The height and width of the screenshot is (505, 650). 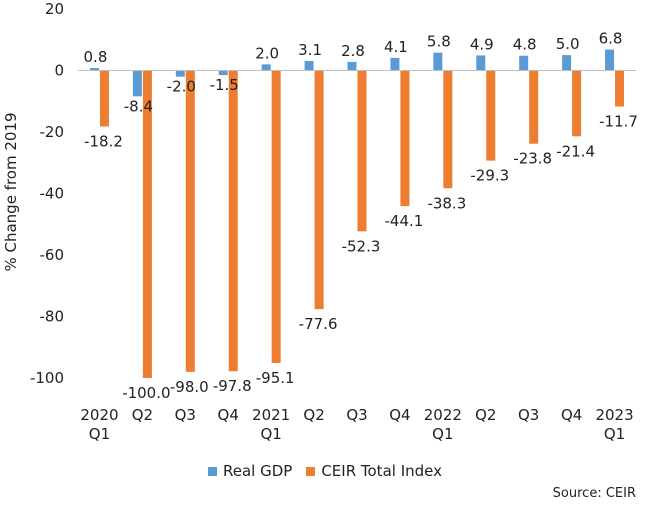 What do you see at coordinates (611, 39) in the screenshot?
I see `data-label-real-gdp: 6.8` at bounding box center [611, 39].